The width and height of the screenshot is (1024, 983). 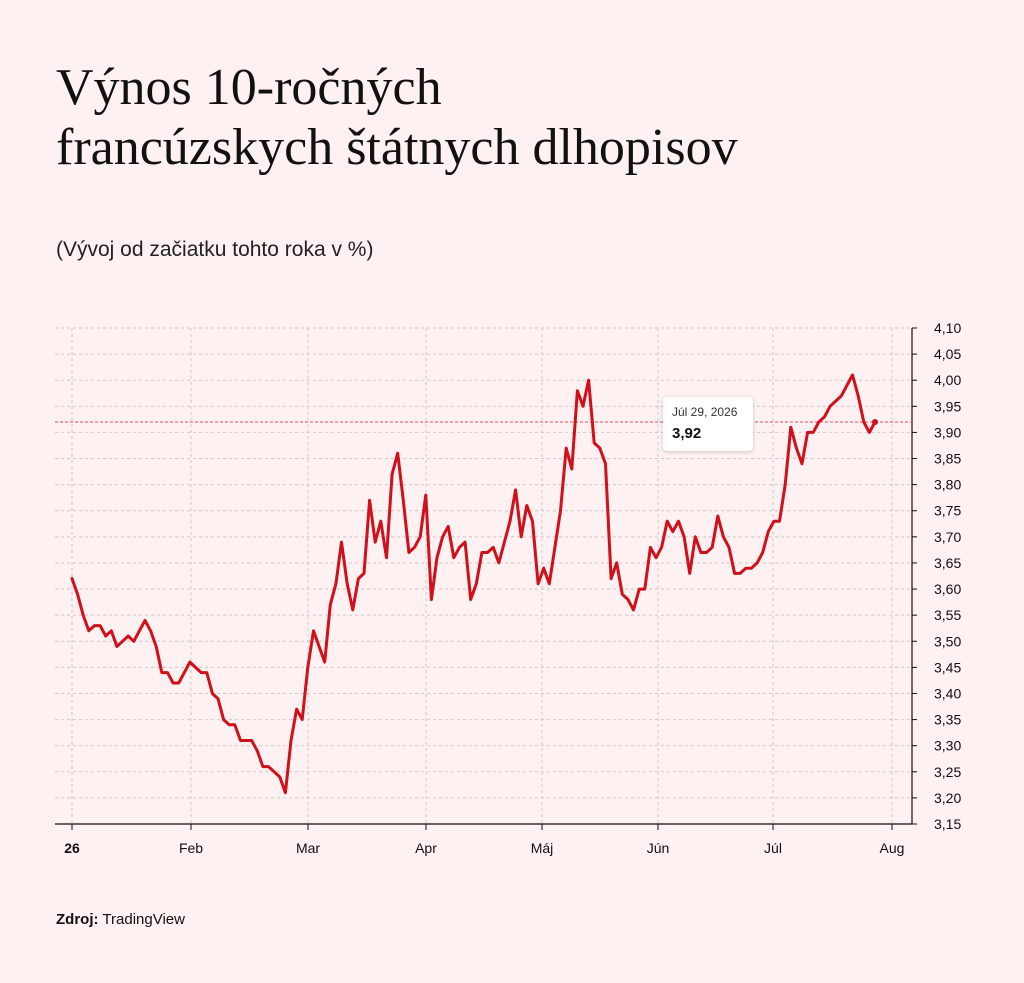 What do you see at coordinates (708, 424) in the screenshot?
I see `value-tooltip: Júl 29, 2026 3,92` at bounding box center [708, 424].